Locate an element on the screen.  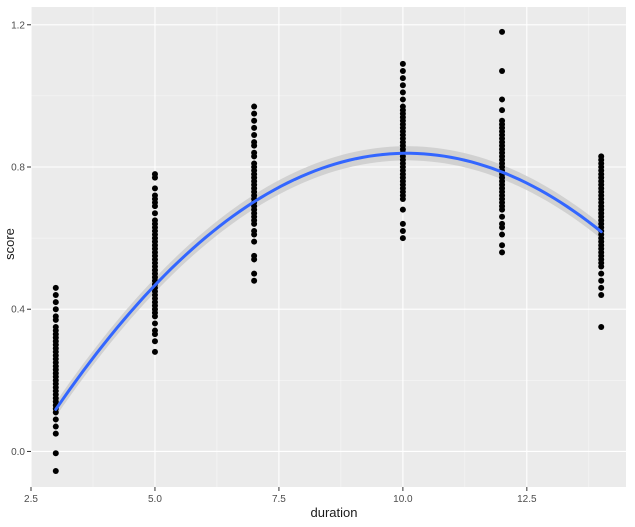
y-tick-label: 1.2 is located at coordinates (18, 25).